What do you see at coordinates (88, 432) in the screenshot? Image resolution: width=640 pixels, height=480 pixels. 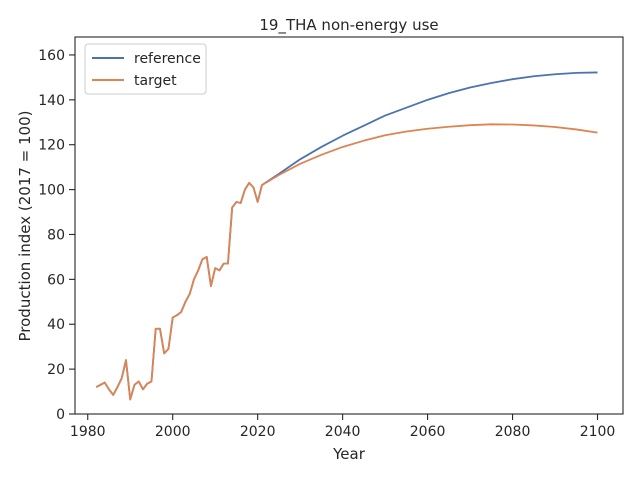 I see `x-tick-label: 1980` at bounding box center [88, 432].